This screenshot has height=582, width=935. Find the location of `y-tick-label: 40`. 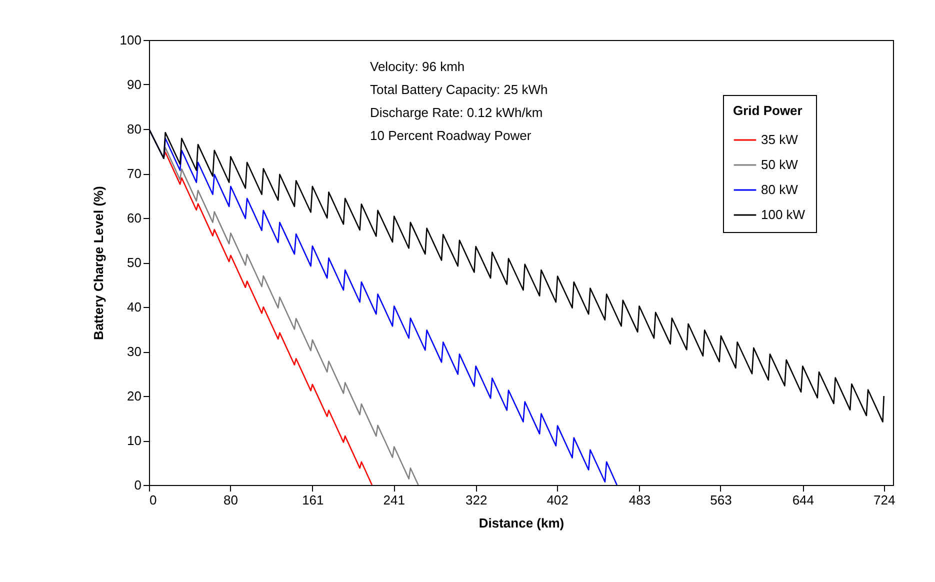

y-tick-label: 40 is located at coordinates (134, 307).